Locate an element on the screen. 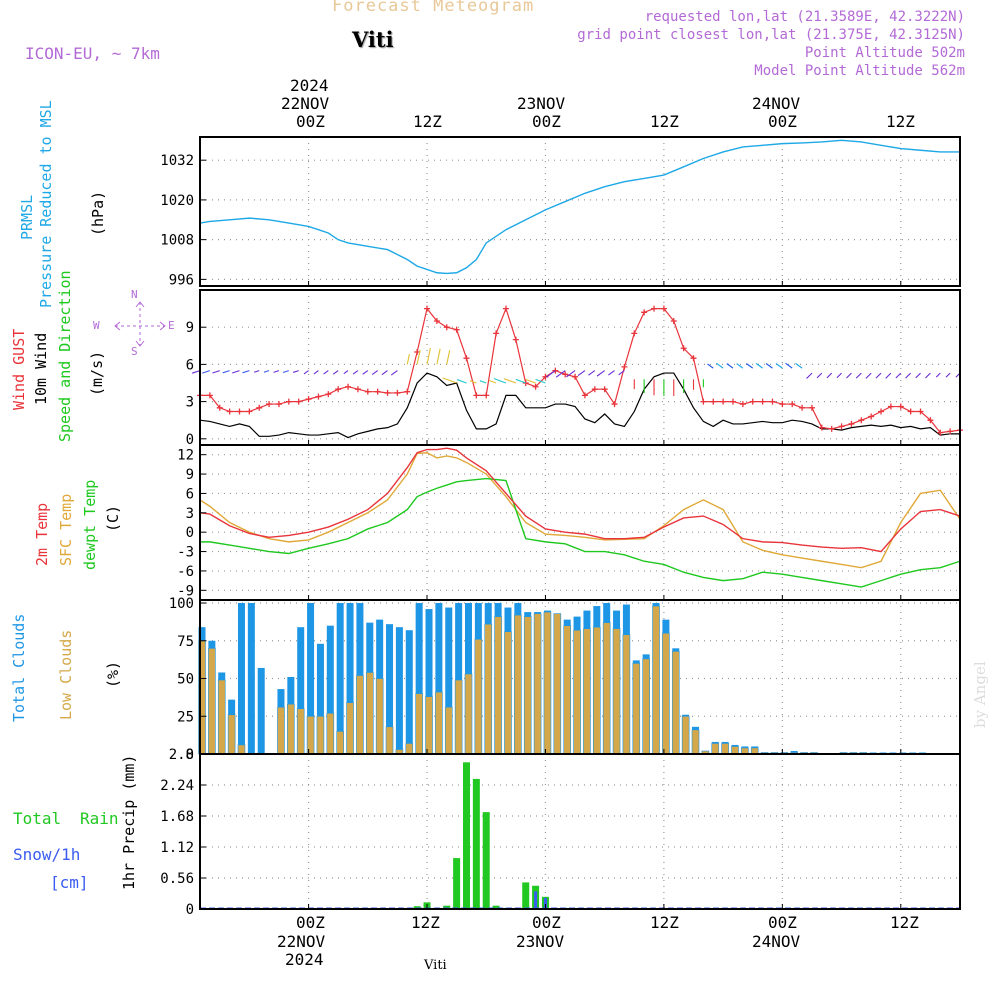  rain-label: Rain is located at coordinates (99, 818).